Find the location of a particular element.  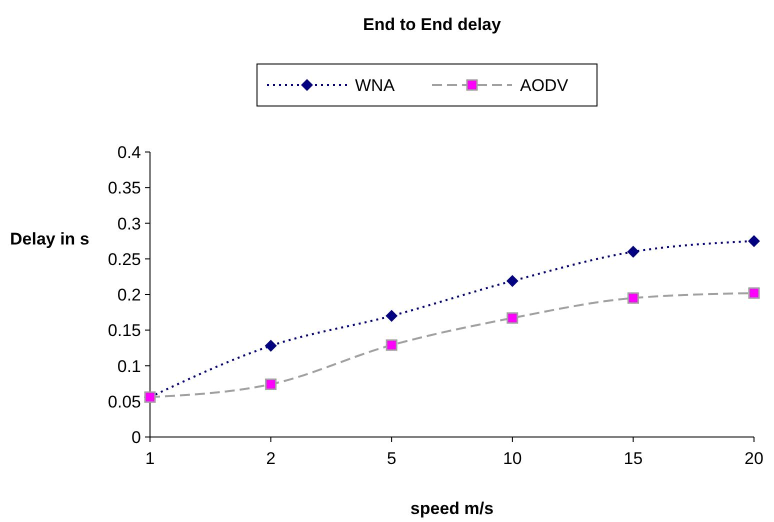

y-tick-label: 0.4 is located at coordinates (129, 152).